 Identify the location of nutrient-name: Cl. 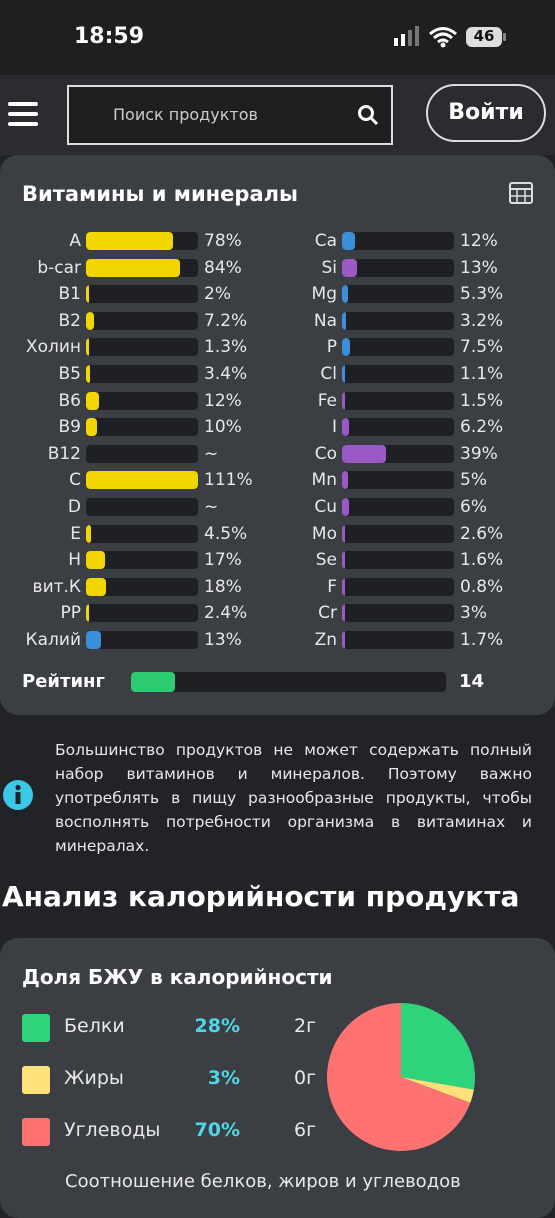
(328, 374).